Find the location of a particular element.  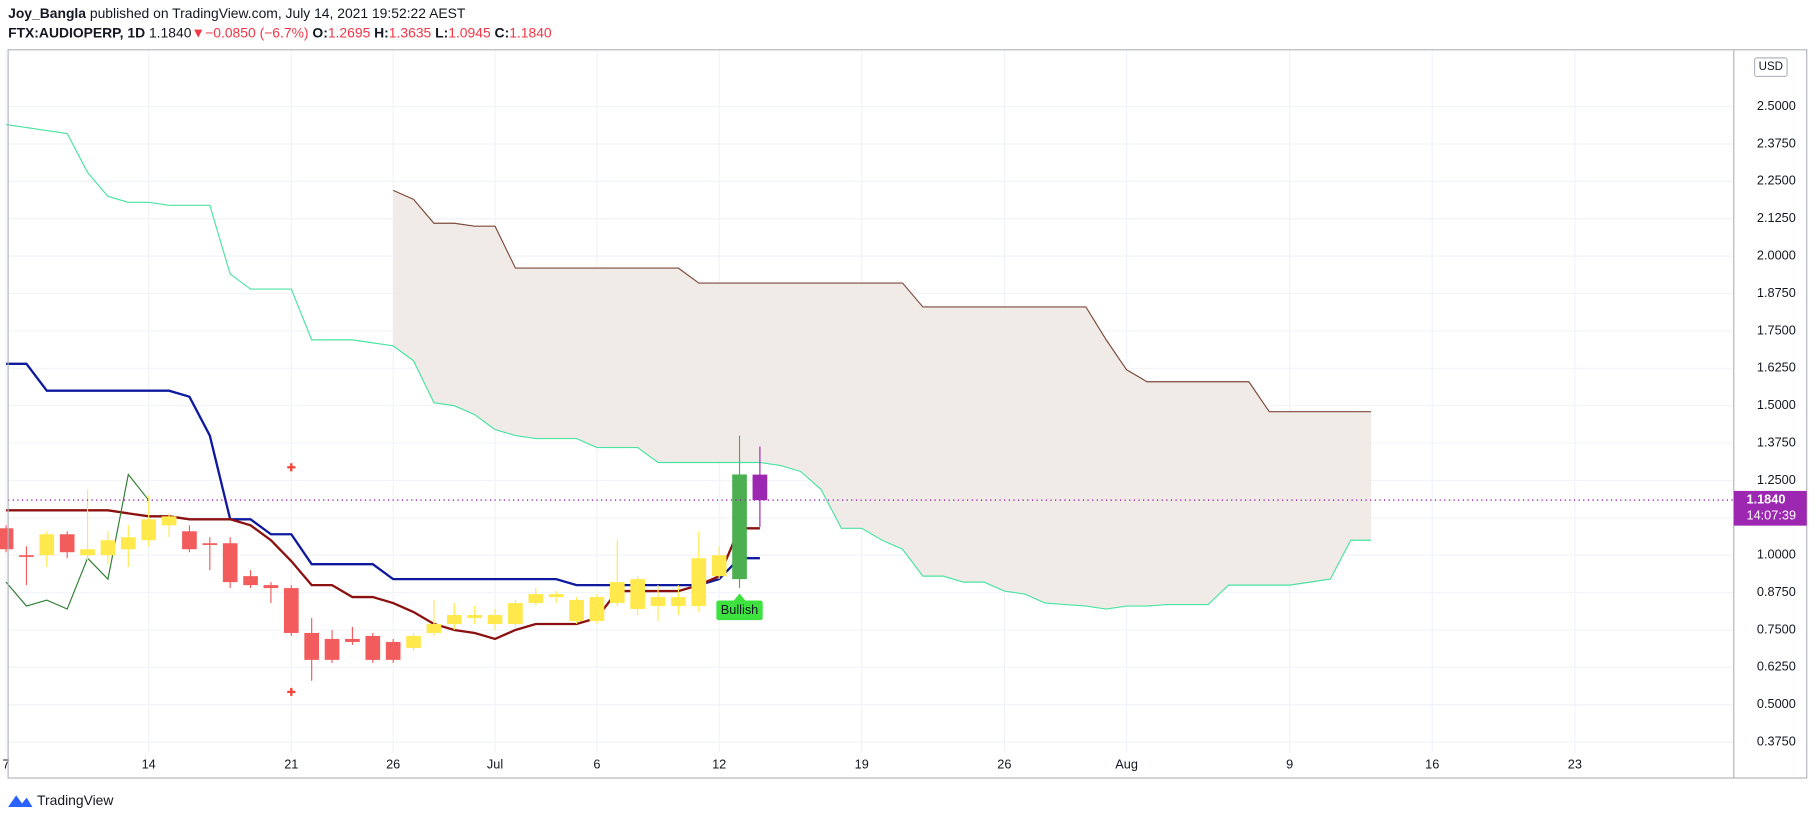

x-tick-label: 12 is located at coordinates (719, 764).